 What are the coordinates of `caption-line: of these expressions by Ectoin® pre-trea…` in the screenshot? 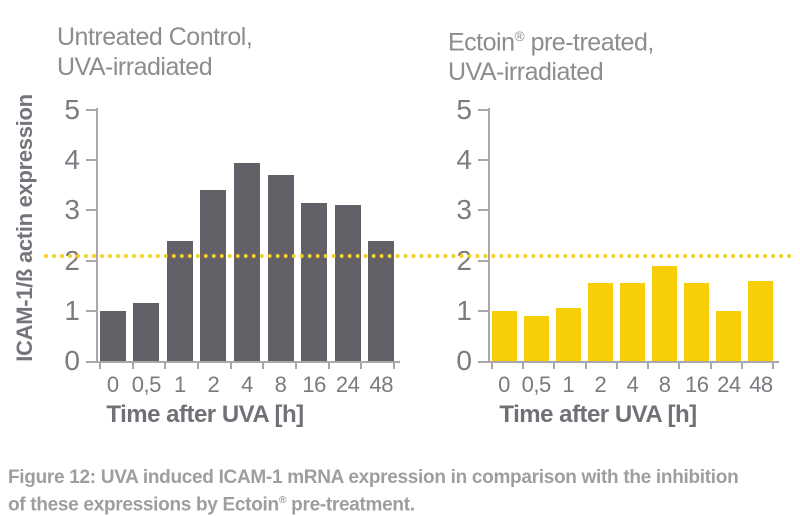 It's located at (211, 505).